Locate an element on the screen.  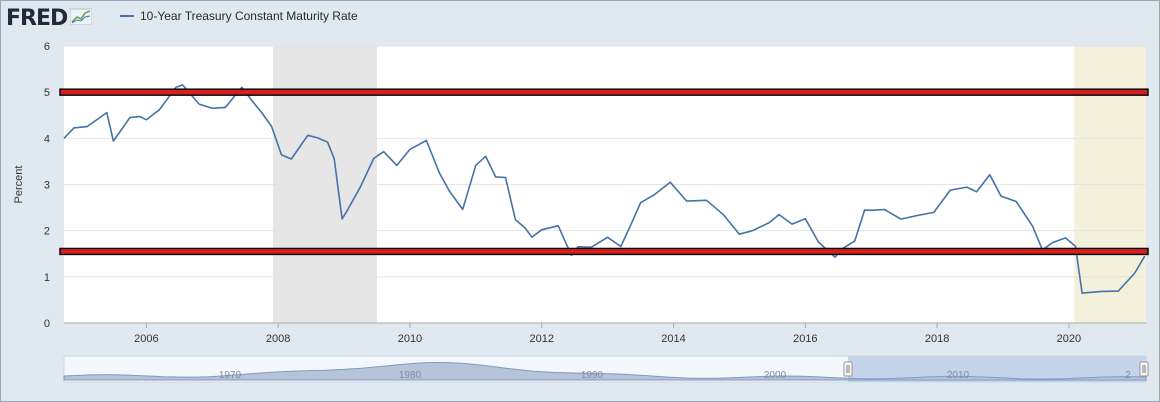
navigator-label-2000: 2000 is located at coordinates (775, 375).